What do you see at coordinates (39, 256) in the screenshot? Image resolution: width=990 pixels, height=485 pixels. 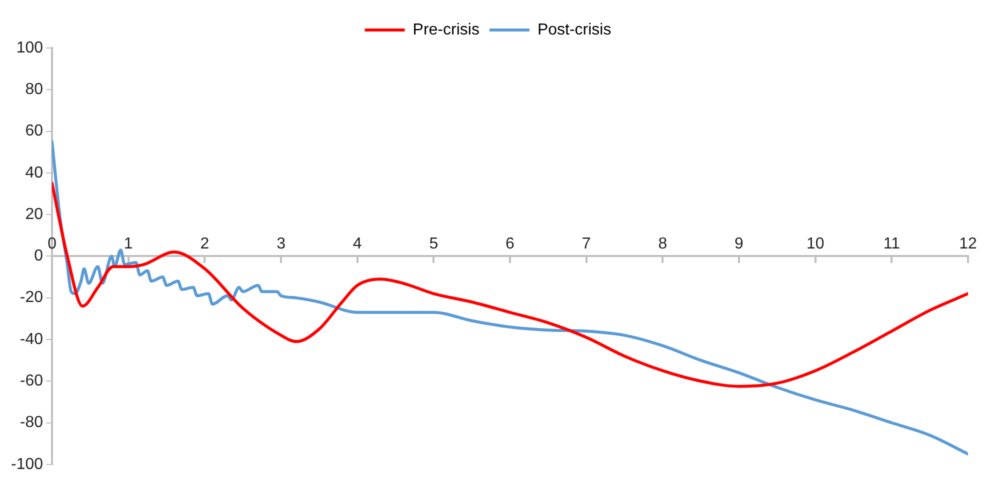 I see `y-tick-label: 0` at bounding box center [39, 256].